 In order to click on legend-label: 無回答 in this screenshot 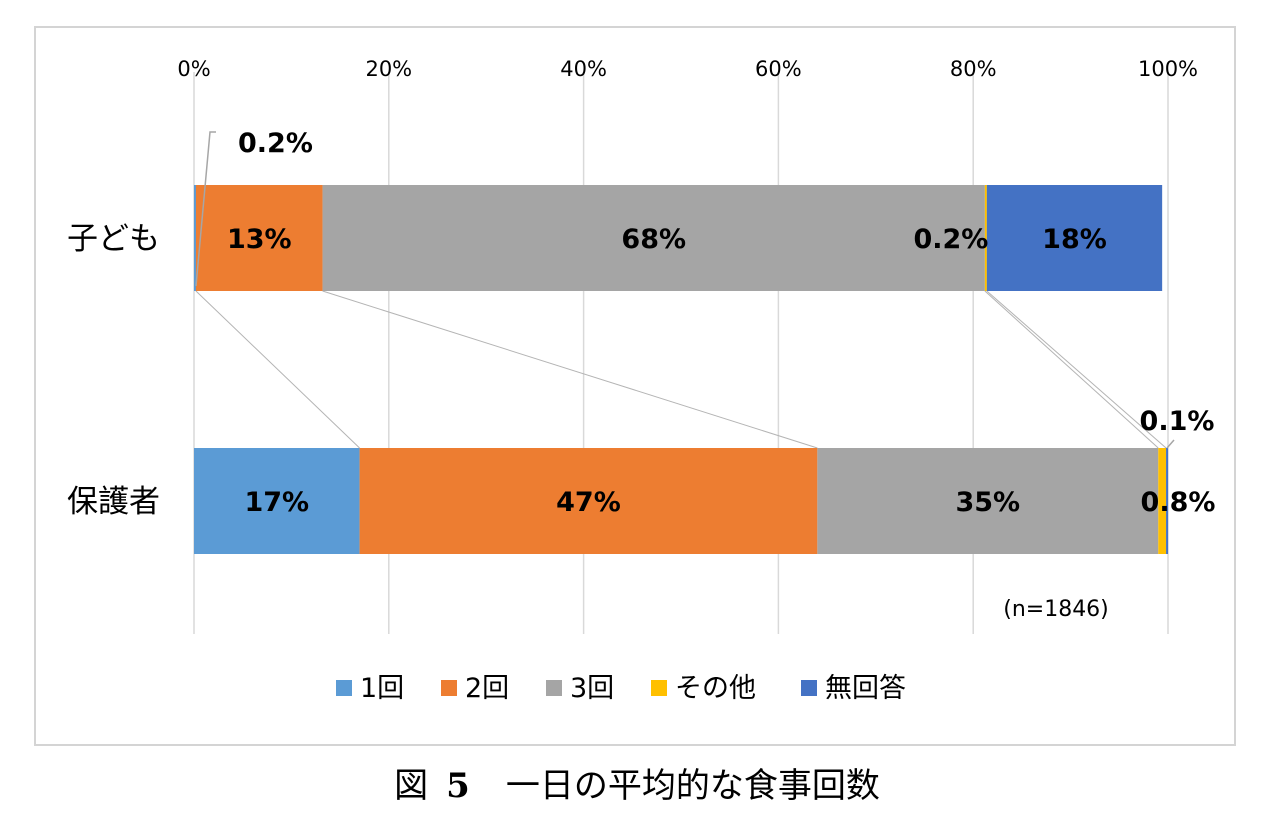, I will do `click(865, 688)`.